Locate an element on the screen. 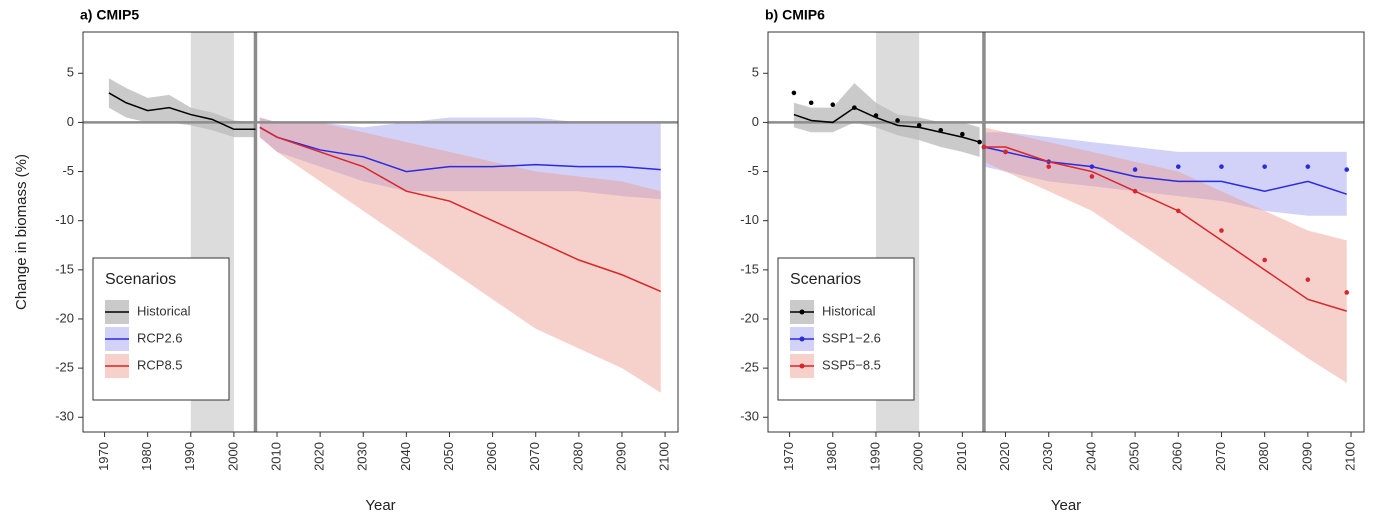 This screenshot has height=515, width=1378. legend-label: SSP1−2.6 is located at coordinates (851, 337).